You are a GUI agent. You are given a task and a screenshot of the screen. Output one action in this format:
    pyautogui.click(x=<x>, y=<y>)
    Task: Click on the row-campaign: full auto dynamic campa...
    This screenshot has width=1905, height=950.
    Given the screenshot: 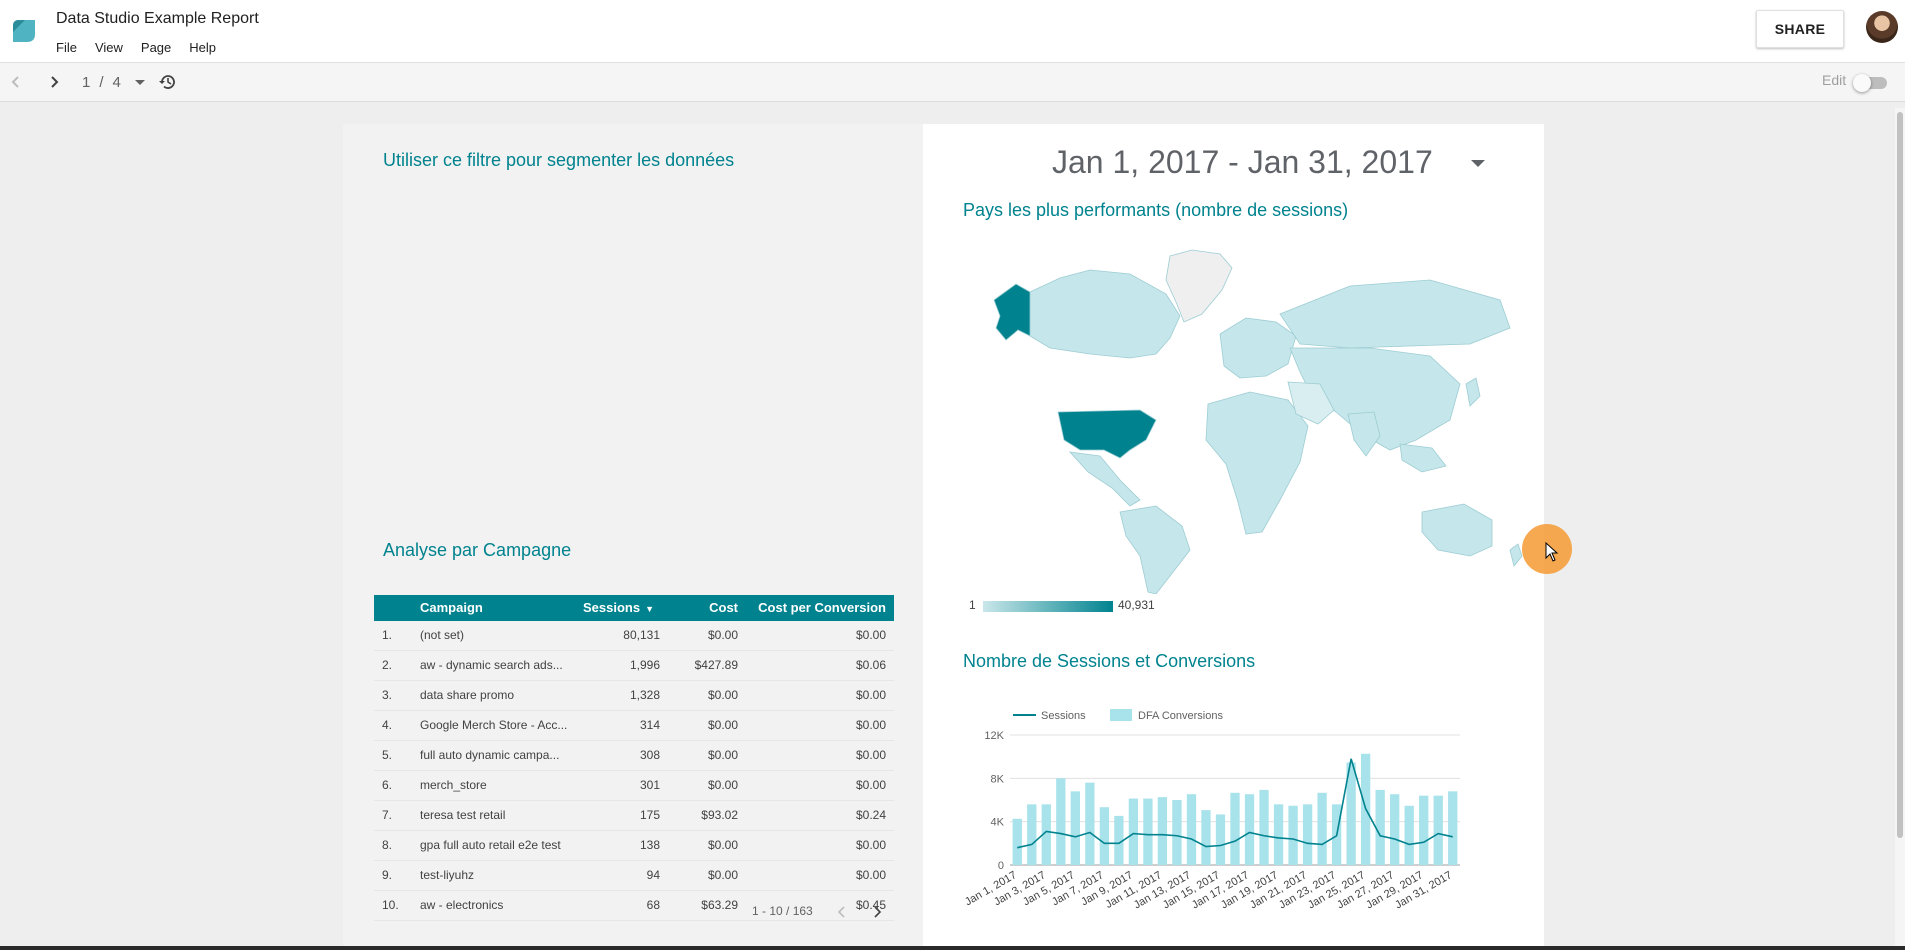 What is the action you would take?
    pyautogui.click(x=490, y=755)
    